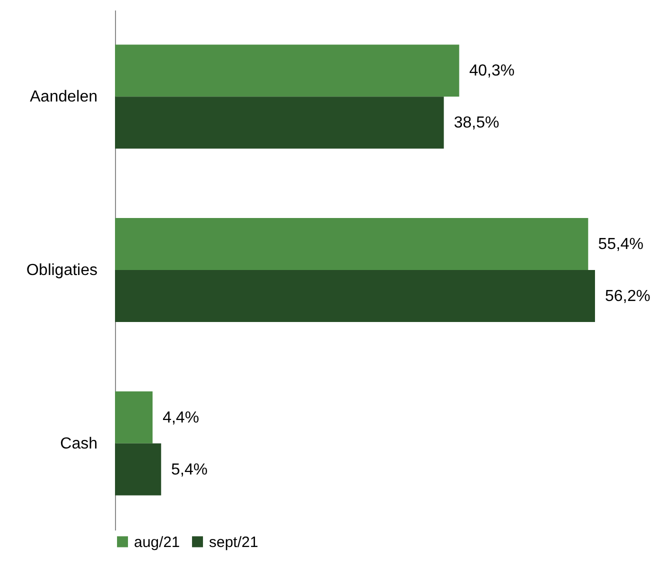 The image size is (668, 566). What do you see at coordinates (64, 97) in the screenshot?
I see `y-tick-label: Aandelen` at bounding box center [64, 97].